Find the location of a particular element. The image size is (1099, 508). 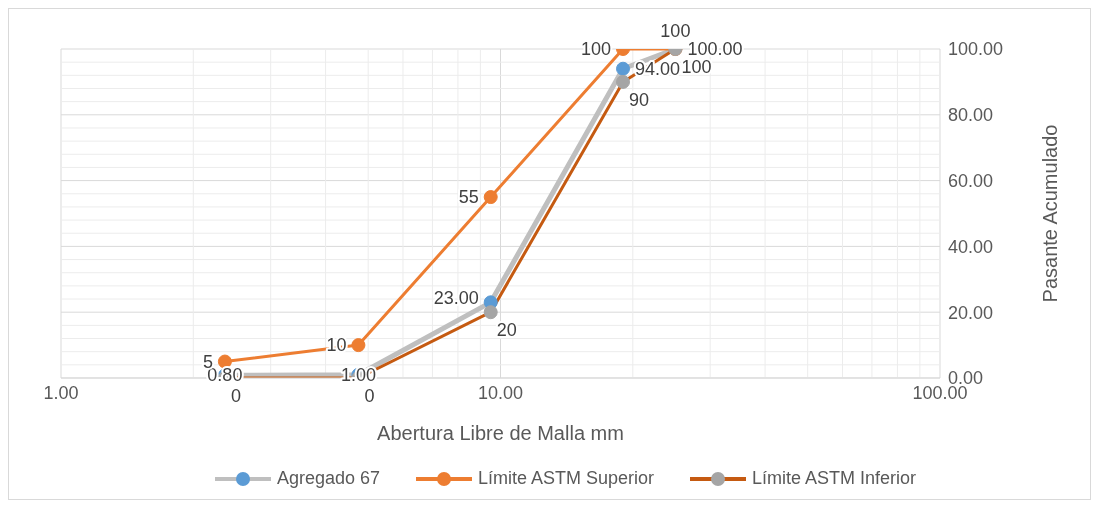

x-tick-label: 1.00 is located at coordinates (61, 392).